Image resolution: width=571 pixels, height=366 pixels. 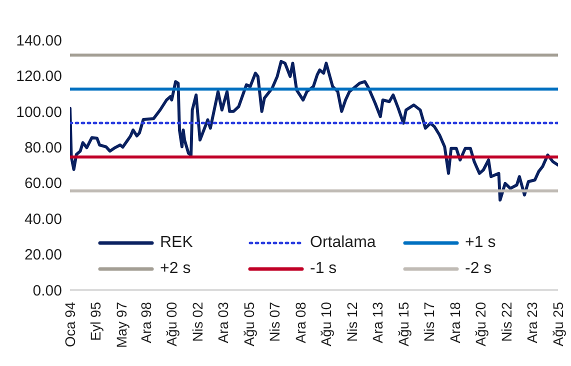 I want to click on x-tick-label: Nis 22, so click(x=506, y=322).